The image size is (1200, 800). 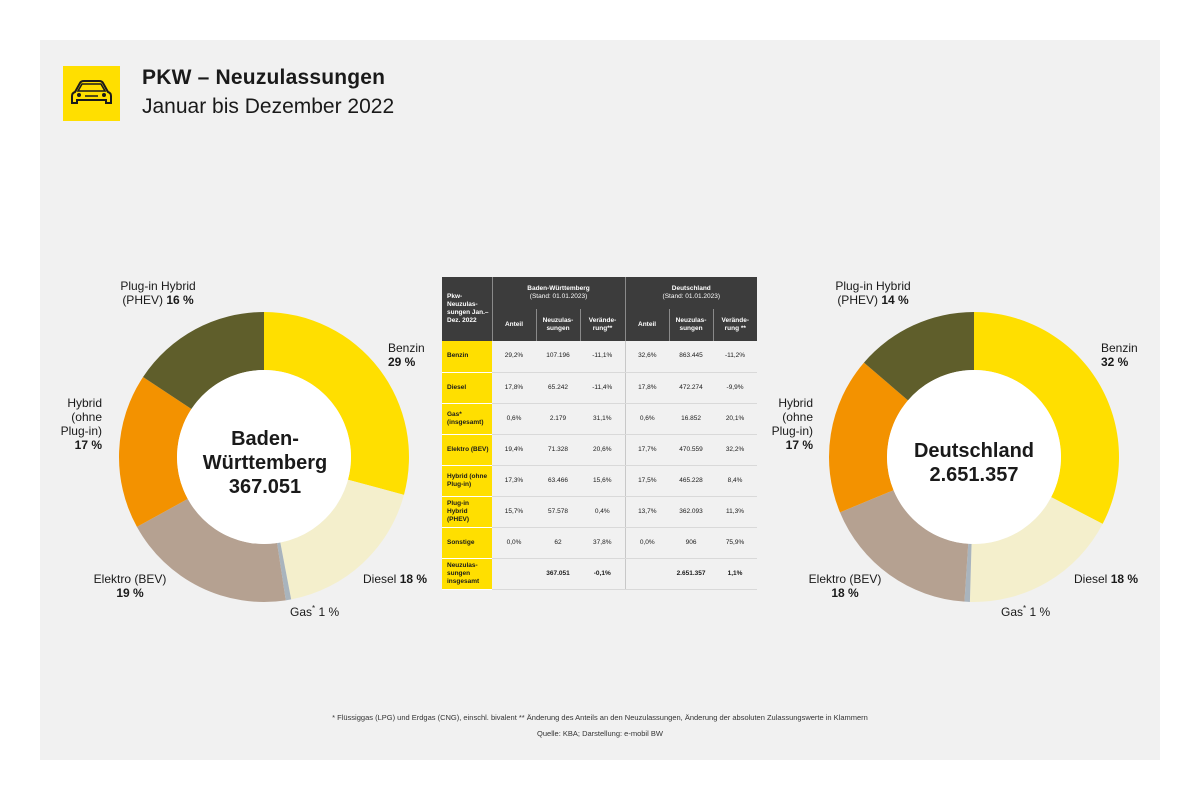 I want to click on label-de-hybrid: Hybrid (ohne Plug-in) 17 %, so click(x=787, y=424).